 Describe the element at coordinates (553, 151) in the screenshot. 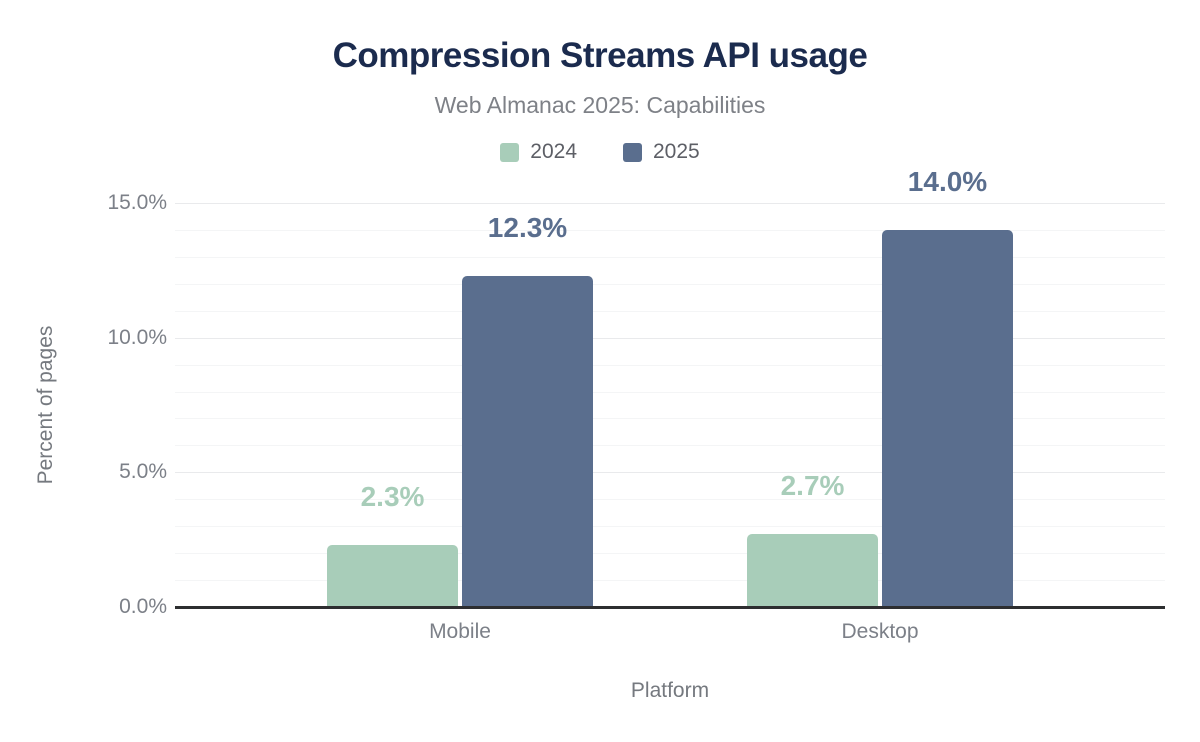

I see `legend-label: 2024` at that location.